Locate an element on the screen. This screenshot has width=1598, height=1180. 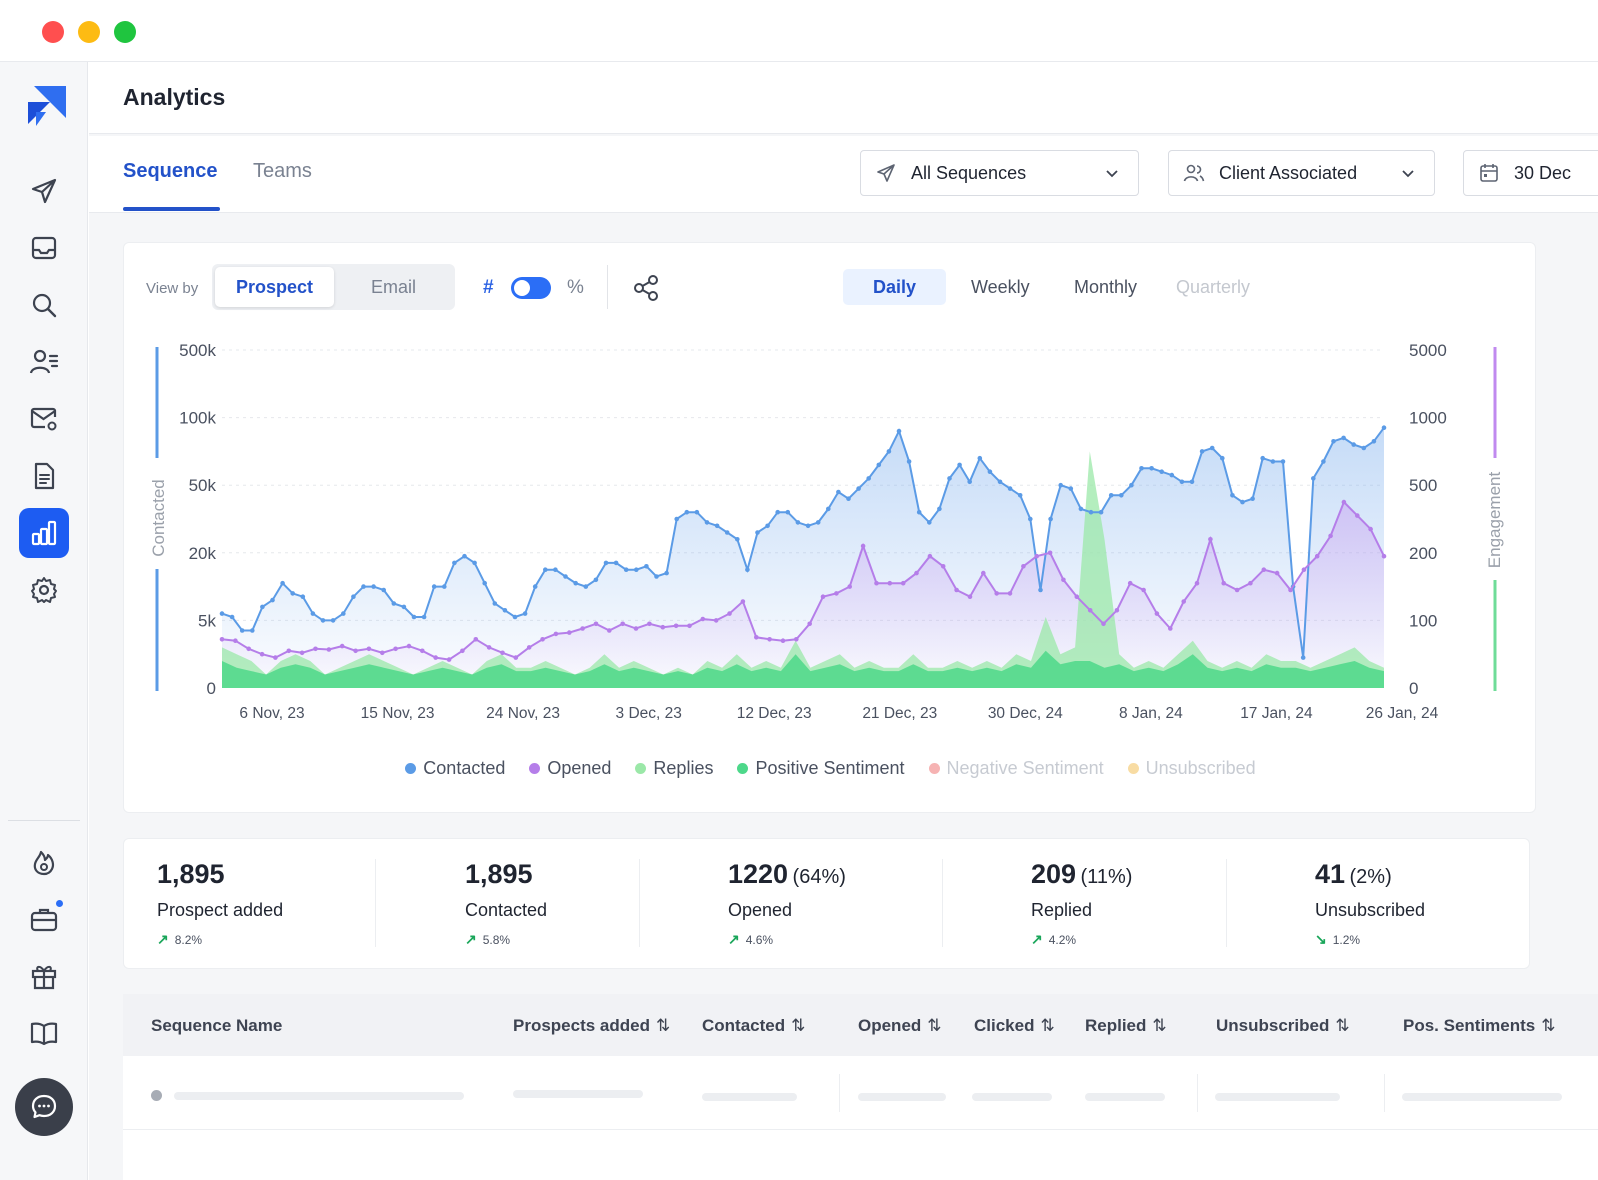
y-axis-right-tick: 0 is located at coordinates (1413, 688).